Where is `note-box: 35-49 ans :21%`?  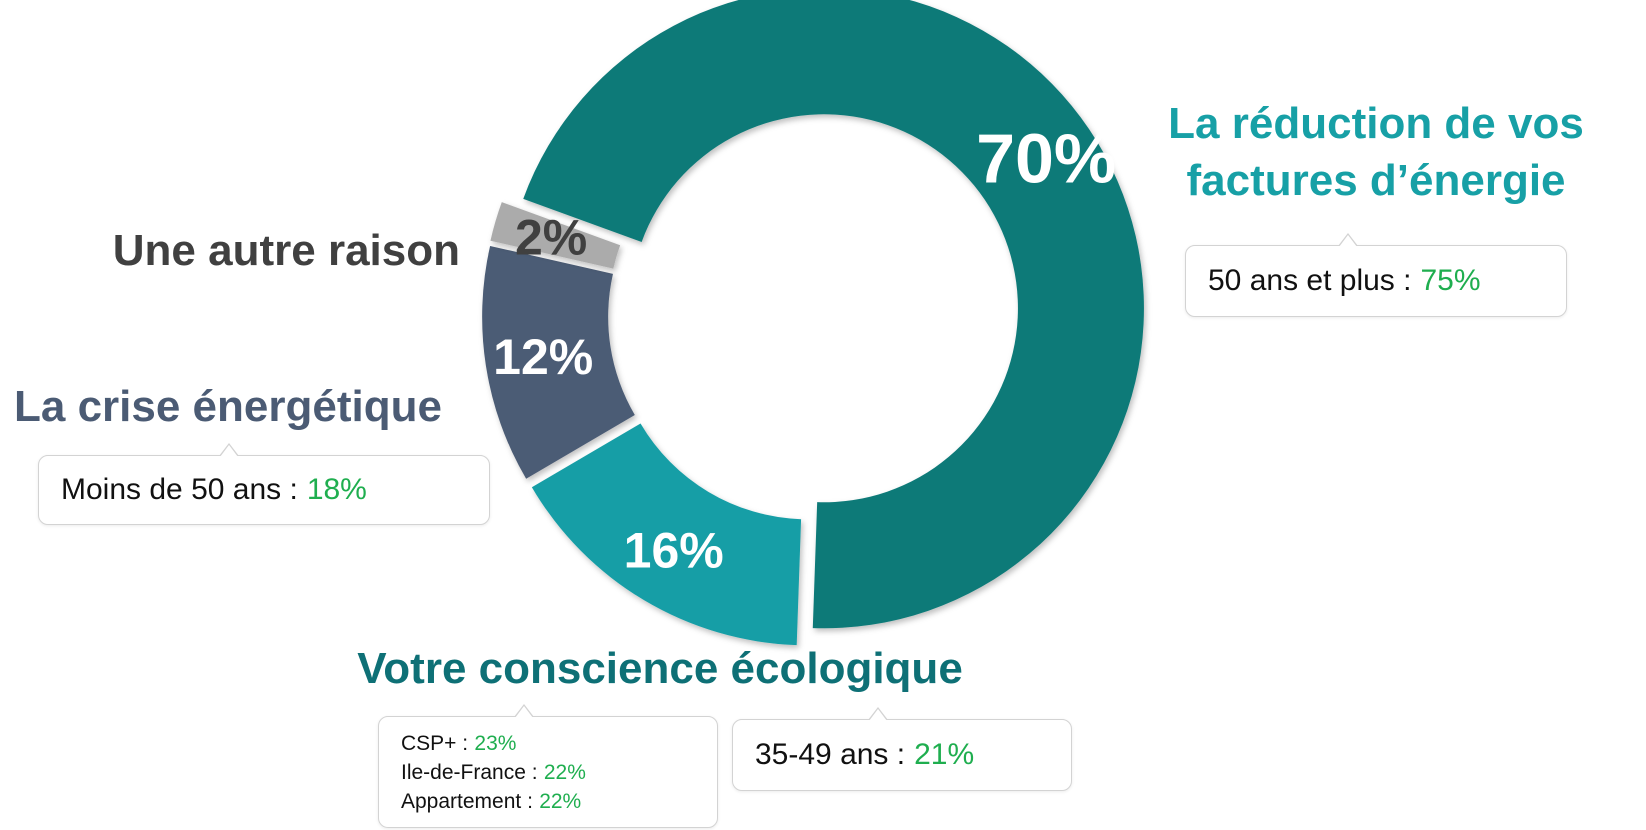 note-box: 35-49 ans :21% is located at coordinates (902, 749).